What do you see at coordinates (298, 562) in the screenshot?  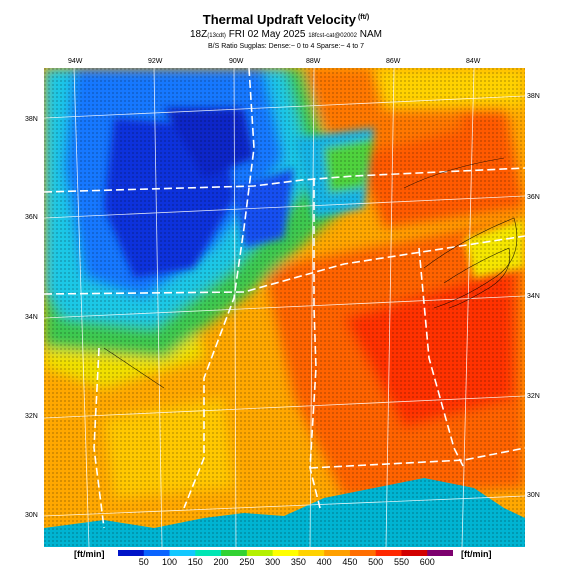 I see `colorbar-tick-label: 350` at bounding box center [298, 562].